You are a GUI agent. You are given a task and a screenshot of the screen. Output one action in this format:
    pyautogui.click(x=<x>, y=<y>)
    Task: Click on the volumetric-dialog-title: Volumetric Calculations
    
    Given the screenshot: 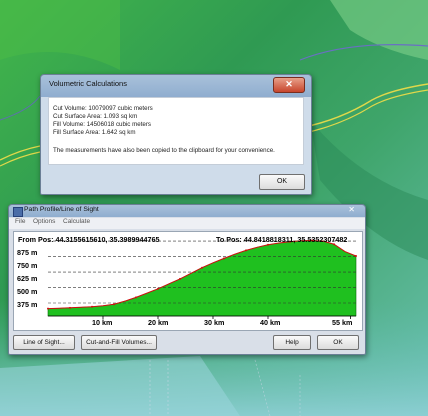 What is the action you would take?
    pyautogui.click(x=88, y=83)
    